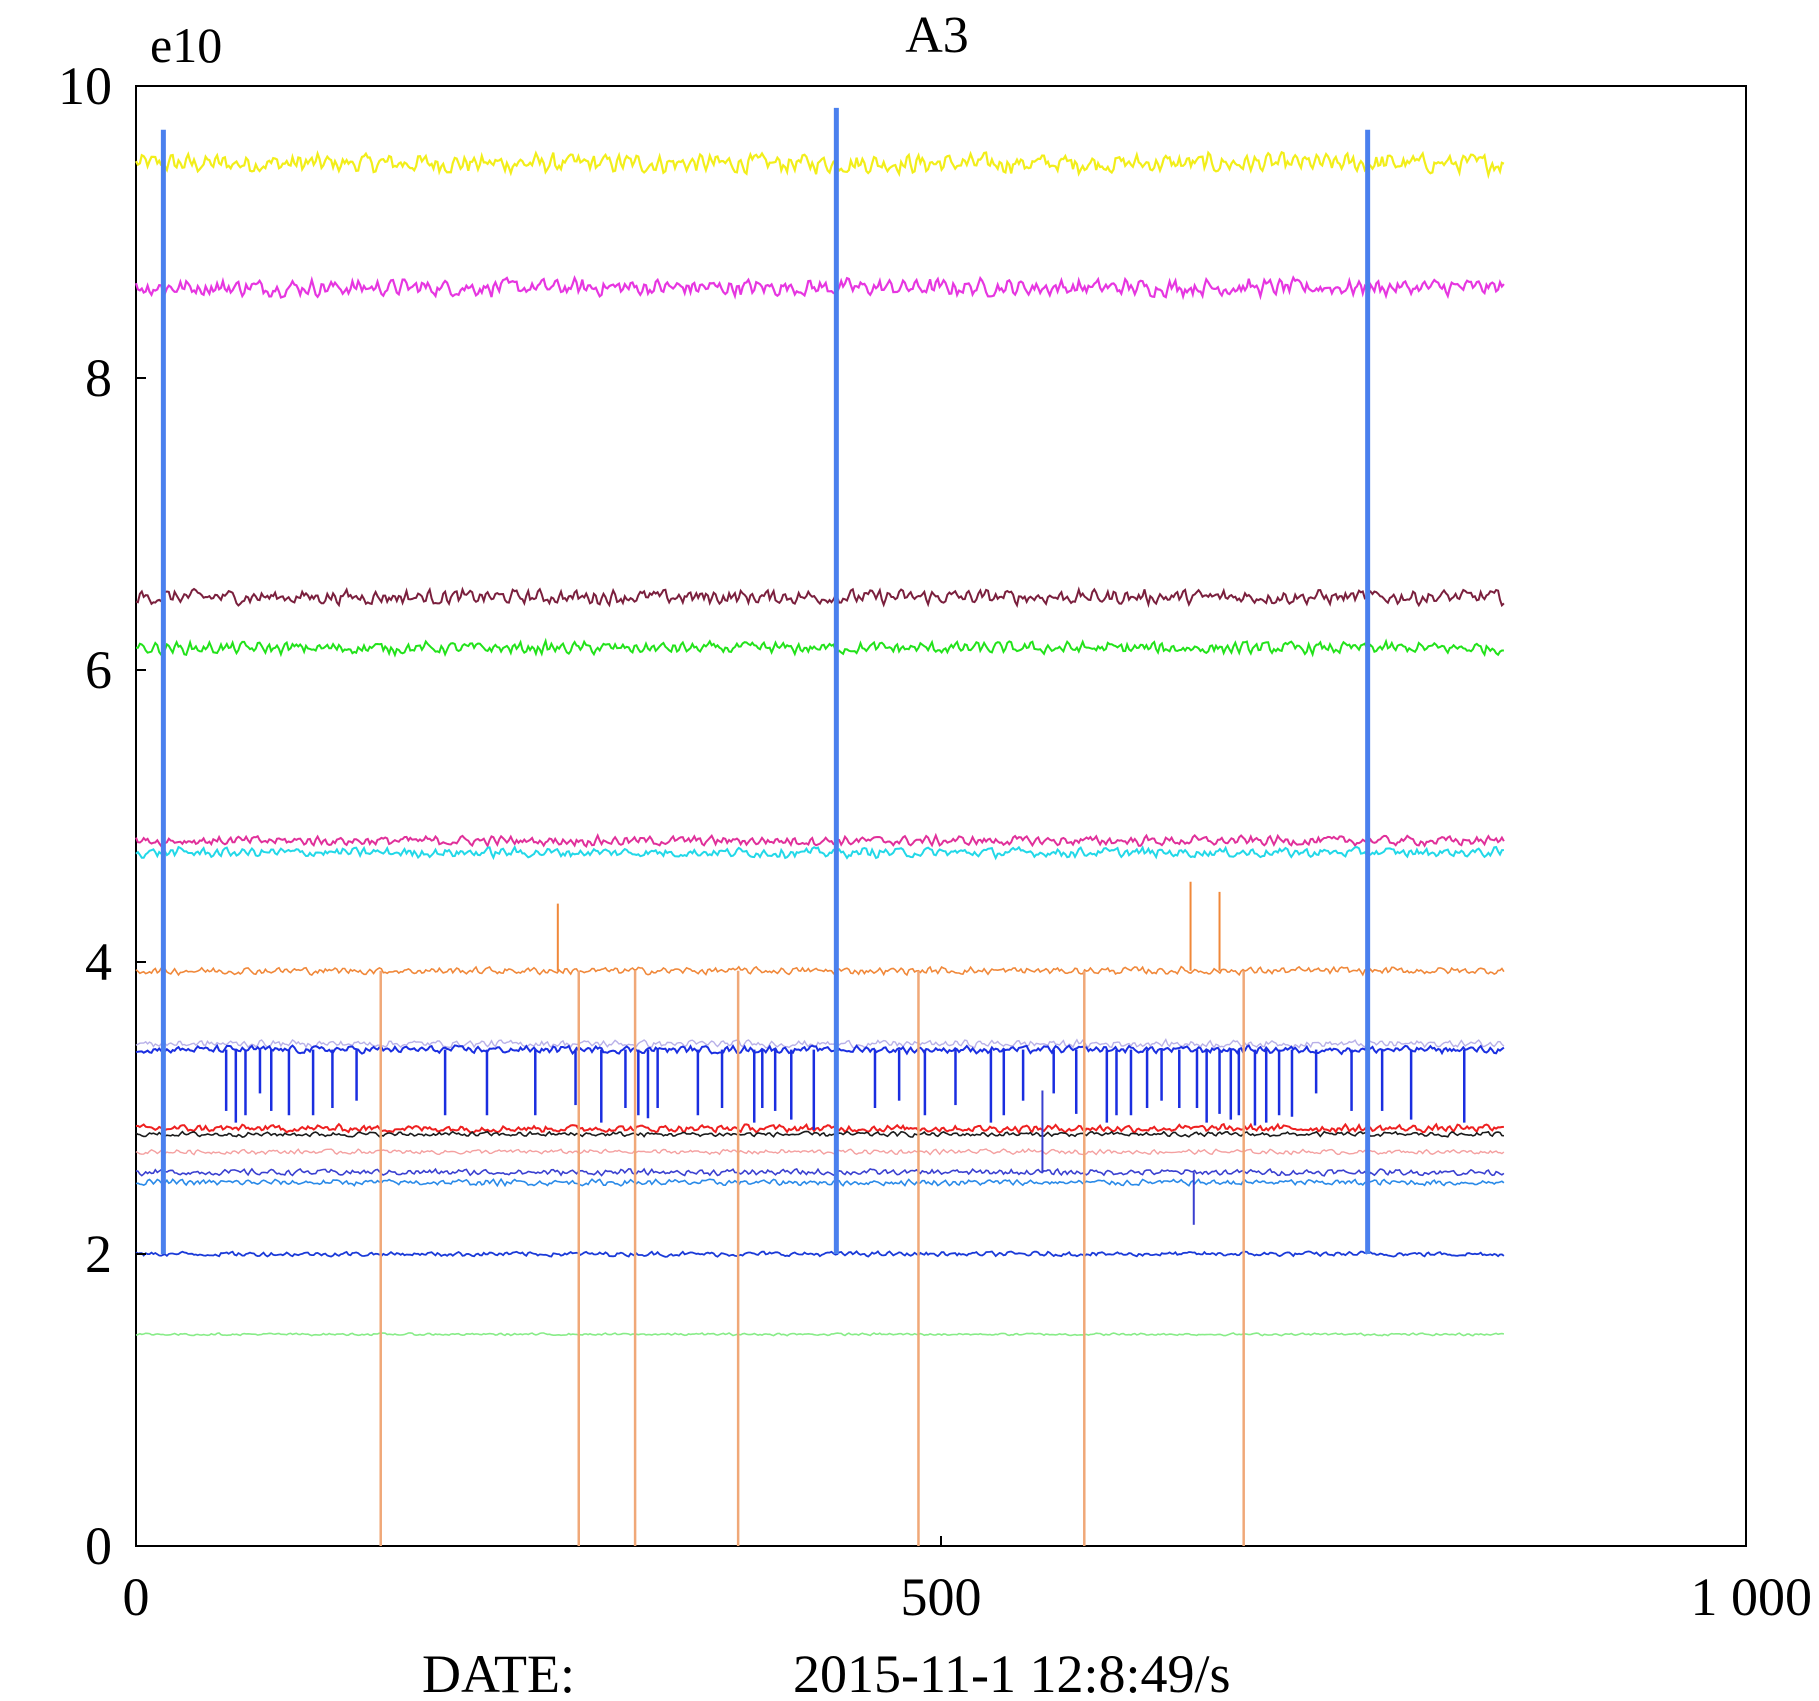 The image size is (1819, 1701). Describe the element at coordinates (98, 670) in the screenshot. I see `y-tick-label: 6` at that location.